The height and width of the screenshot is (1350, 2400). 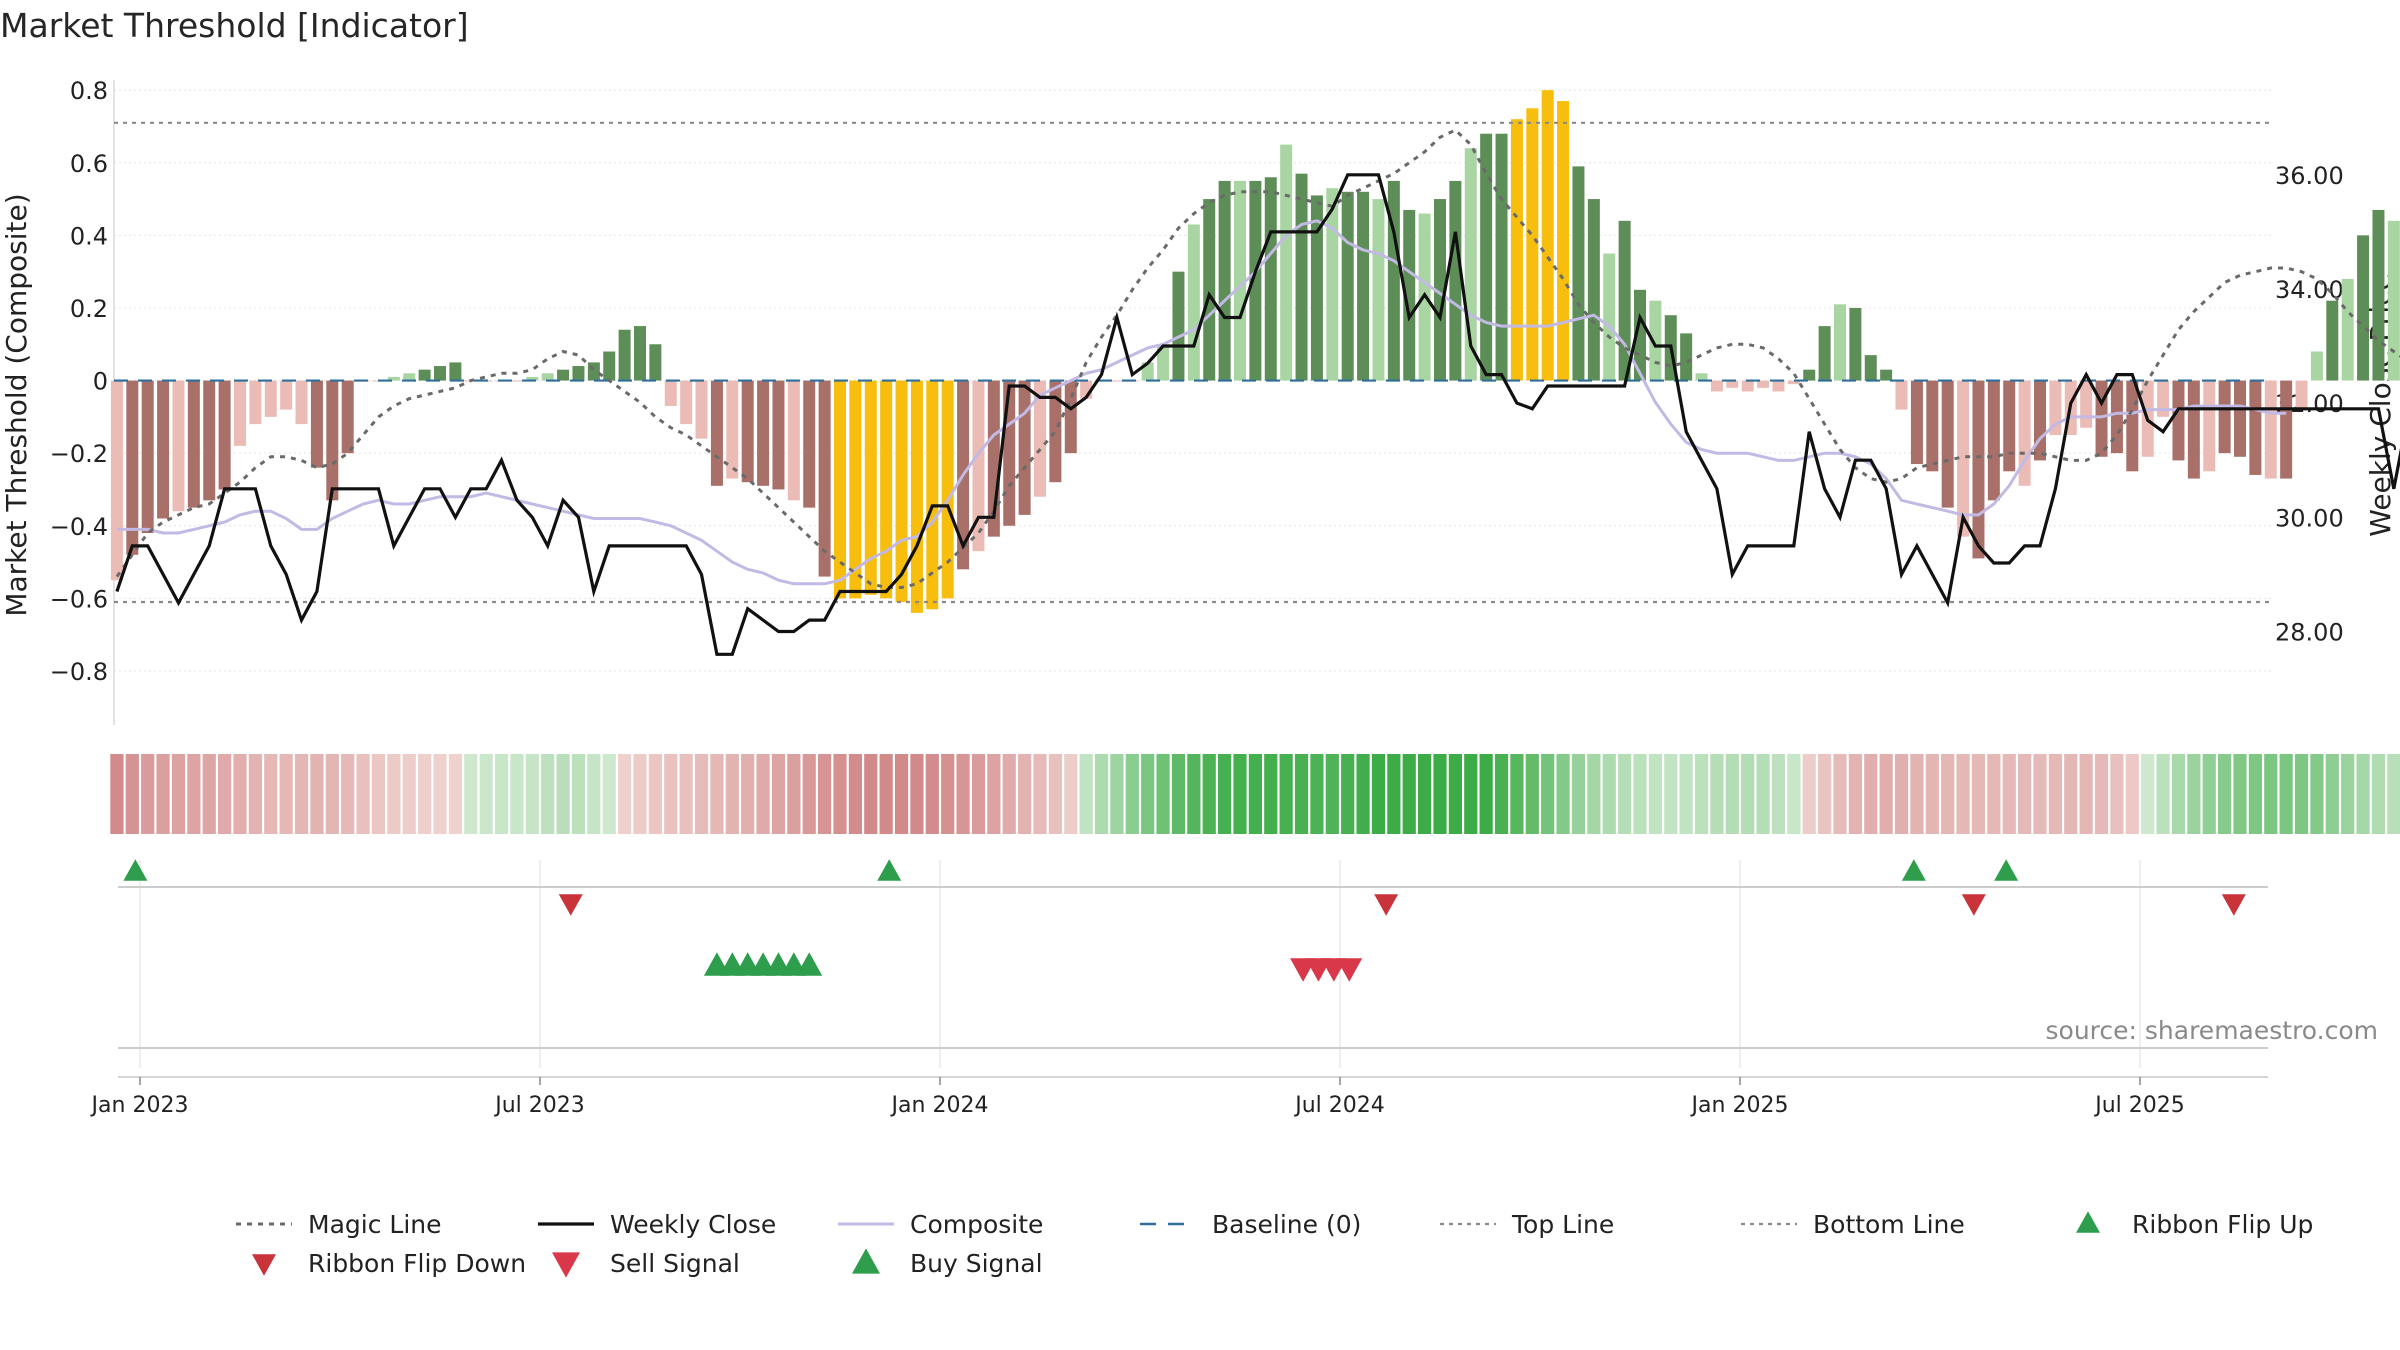 I want to click on y-tick-label-left: −0.6, so click(x=79, y=599).